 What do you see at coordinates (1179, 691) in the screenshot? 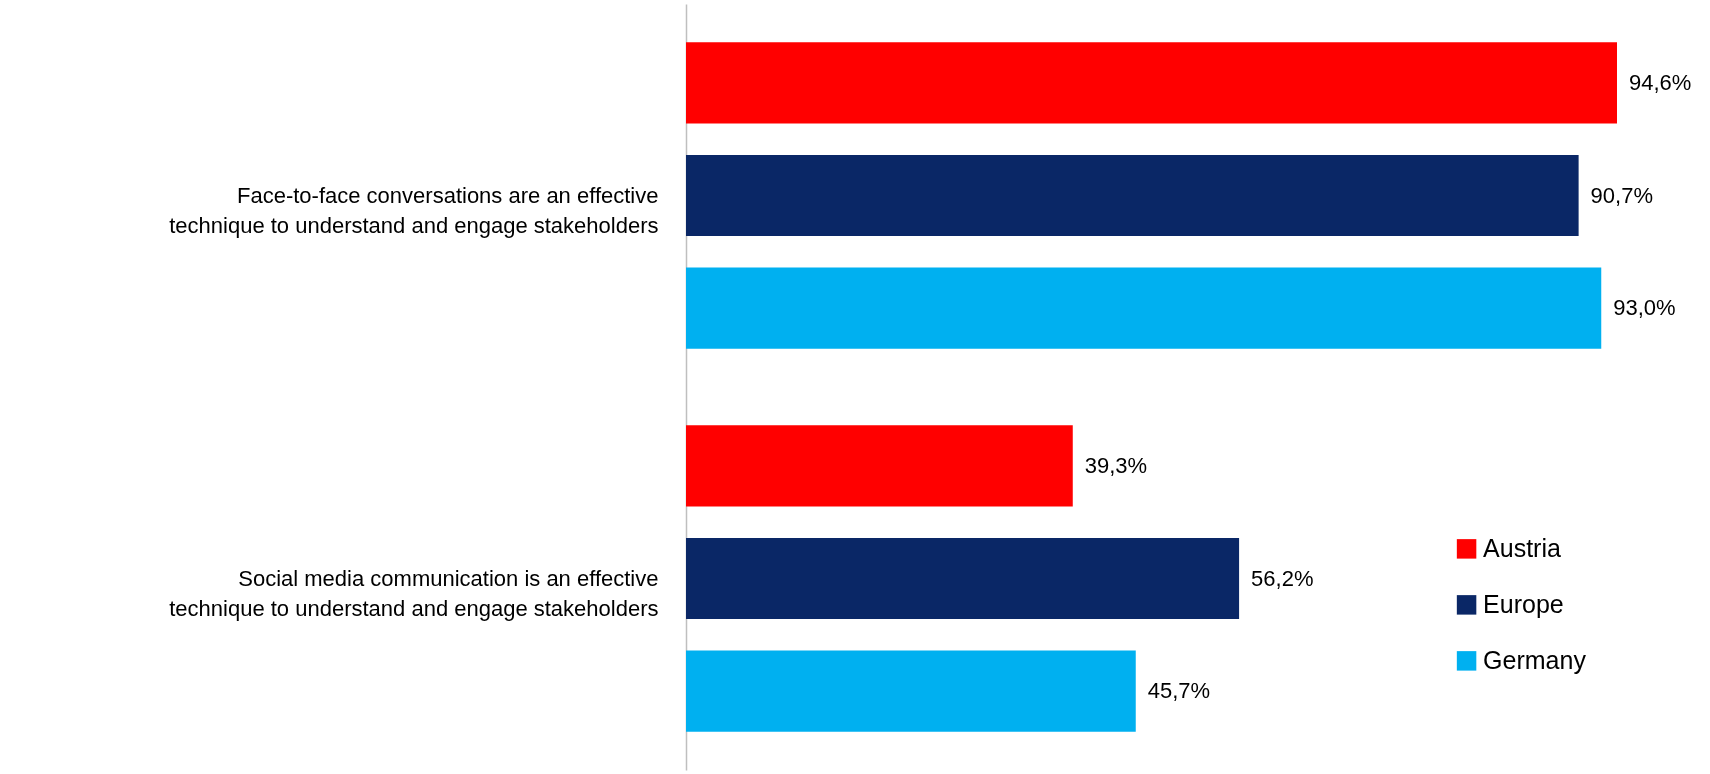
I see `data-label: 45,7%` at bounding box center [1179, 691].